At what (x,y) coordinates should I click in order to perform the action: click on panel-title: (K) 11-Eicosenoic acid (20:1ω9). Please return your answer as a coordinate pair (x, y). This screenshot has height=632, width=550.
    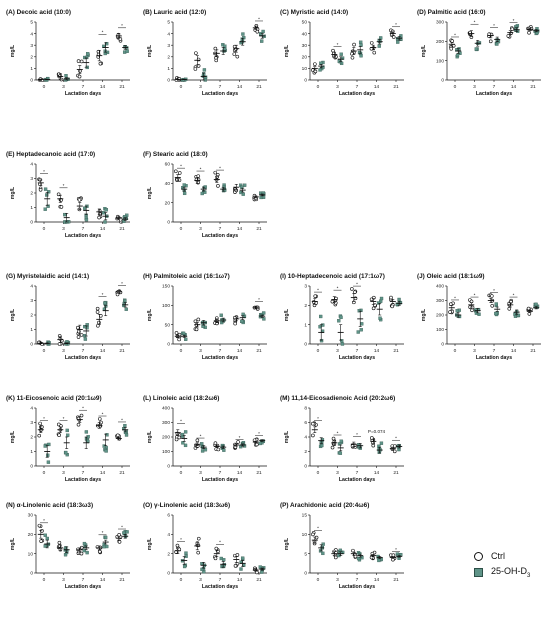
    Looking at the image, I should click on (54, 398).